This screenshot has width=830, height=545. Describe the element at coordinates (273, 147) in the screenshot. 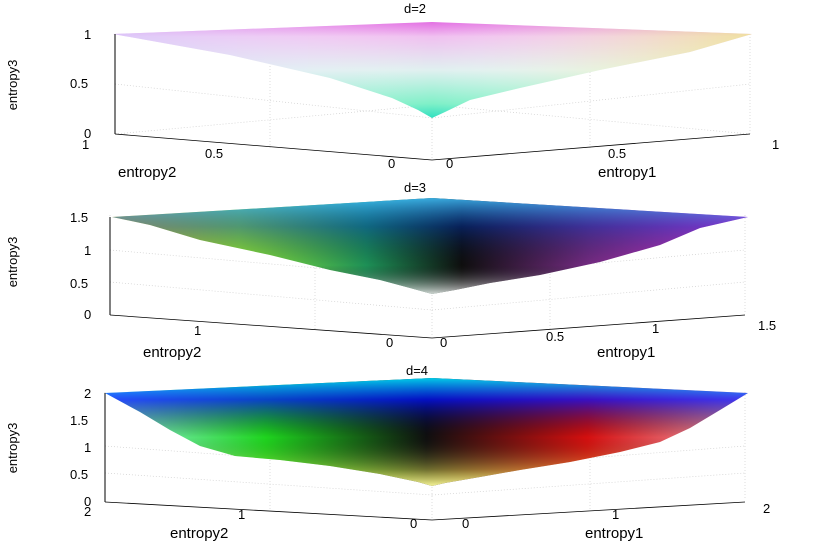

I see `y-axis-d2` at that location.